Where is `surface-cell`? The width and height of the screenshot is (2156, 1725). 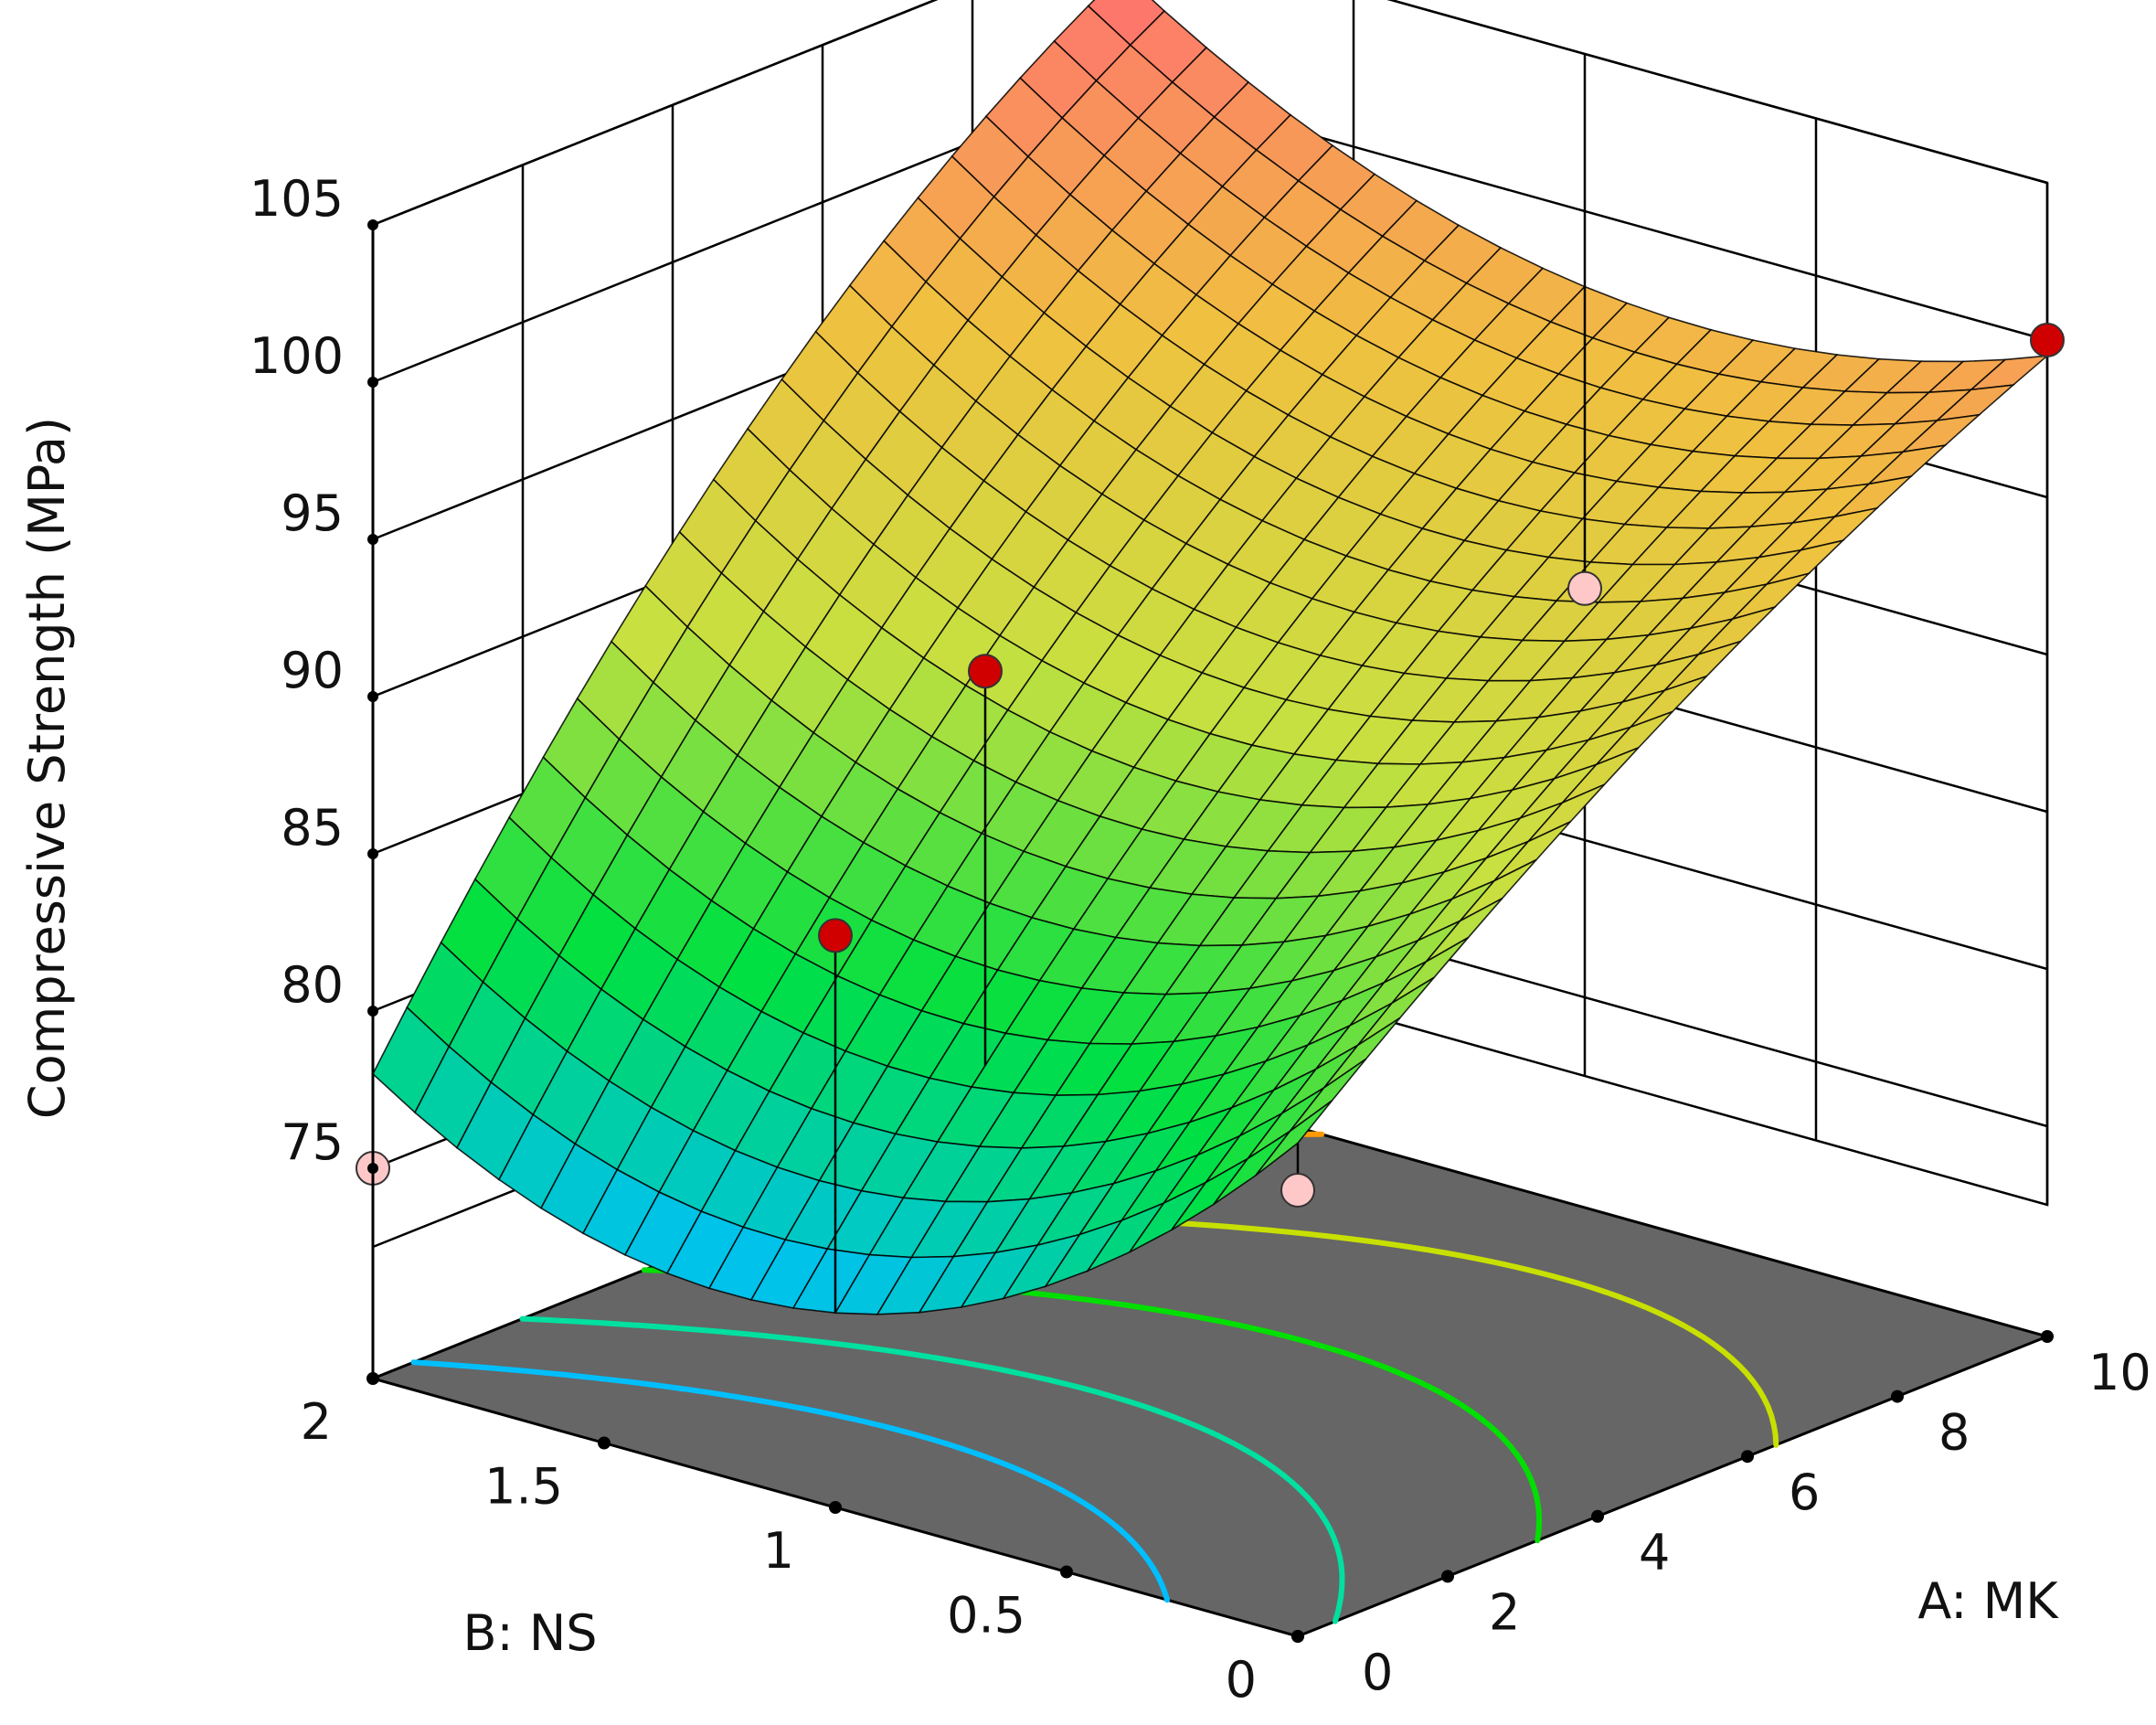 surface-cell is located at coordinates (1294, 1139).